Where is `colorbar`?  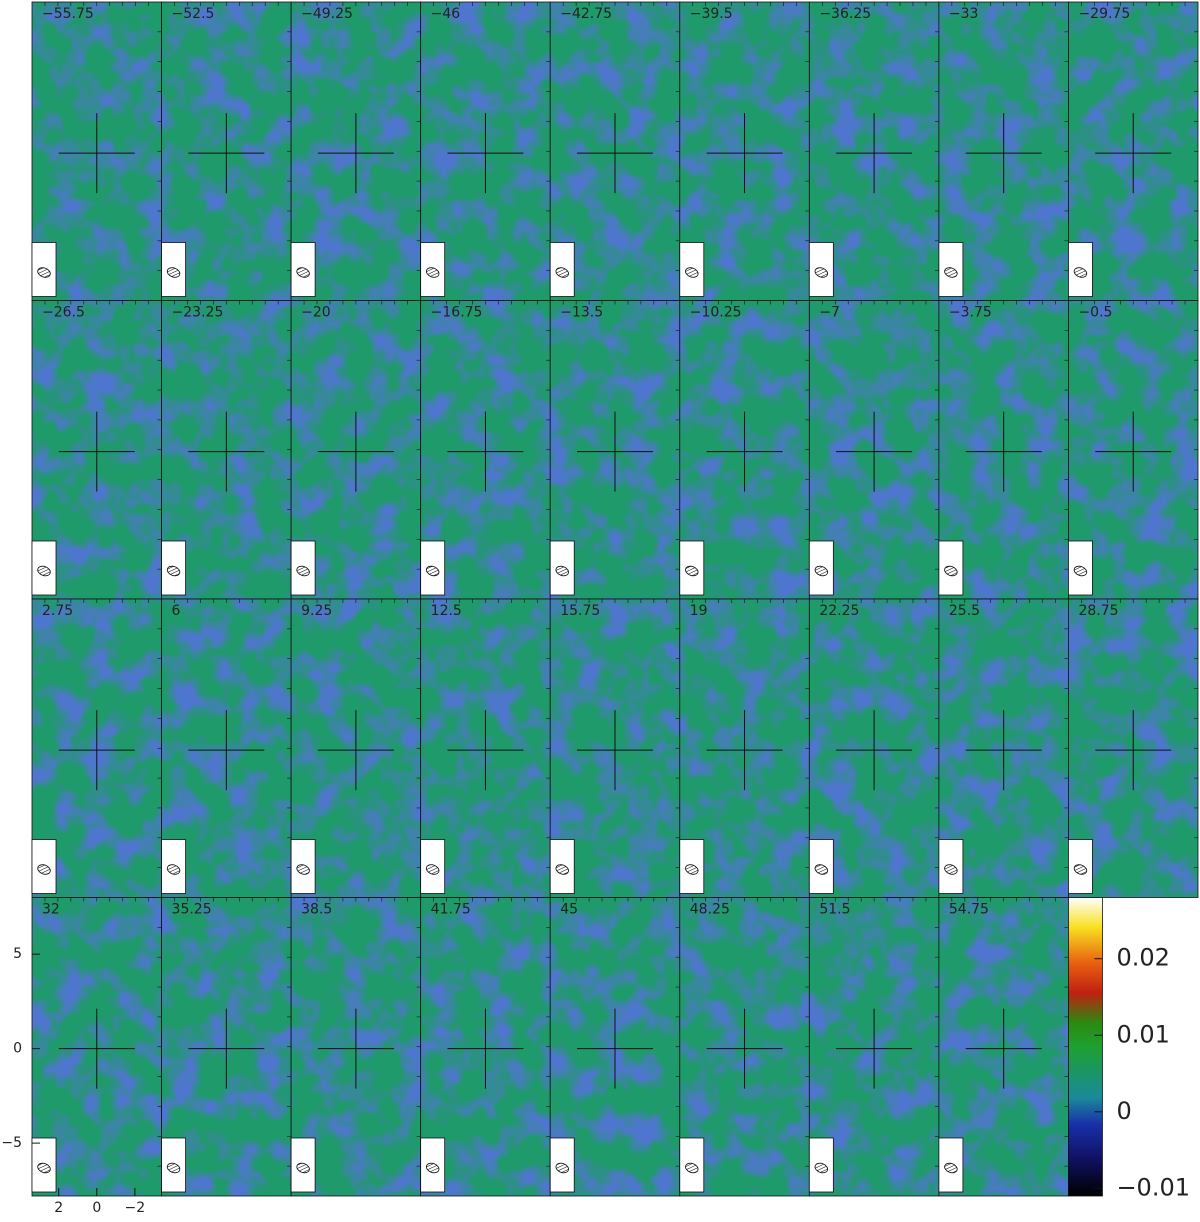 colorbar is located at coordinates (1085, 1047).